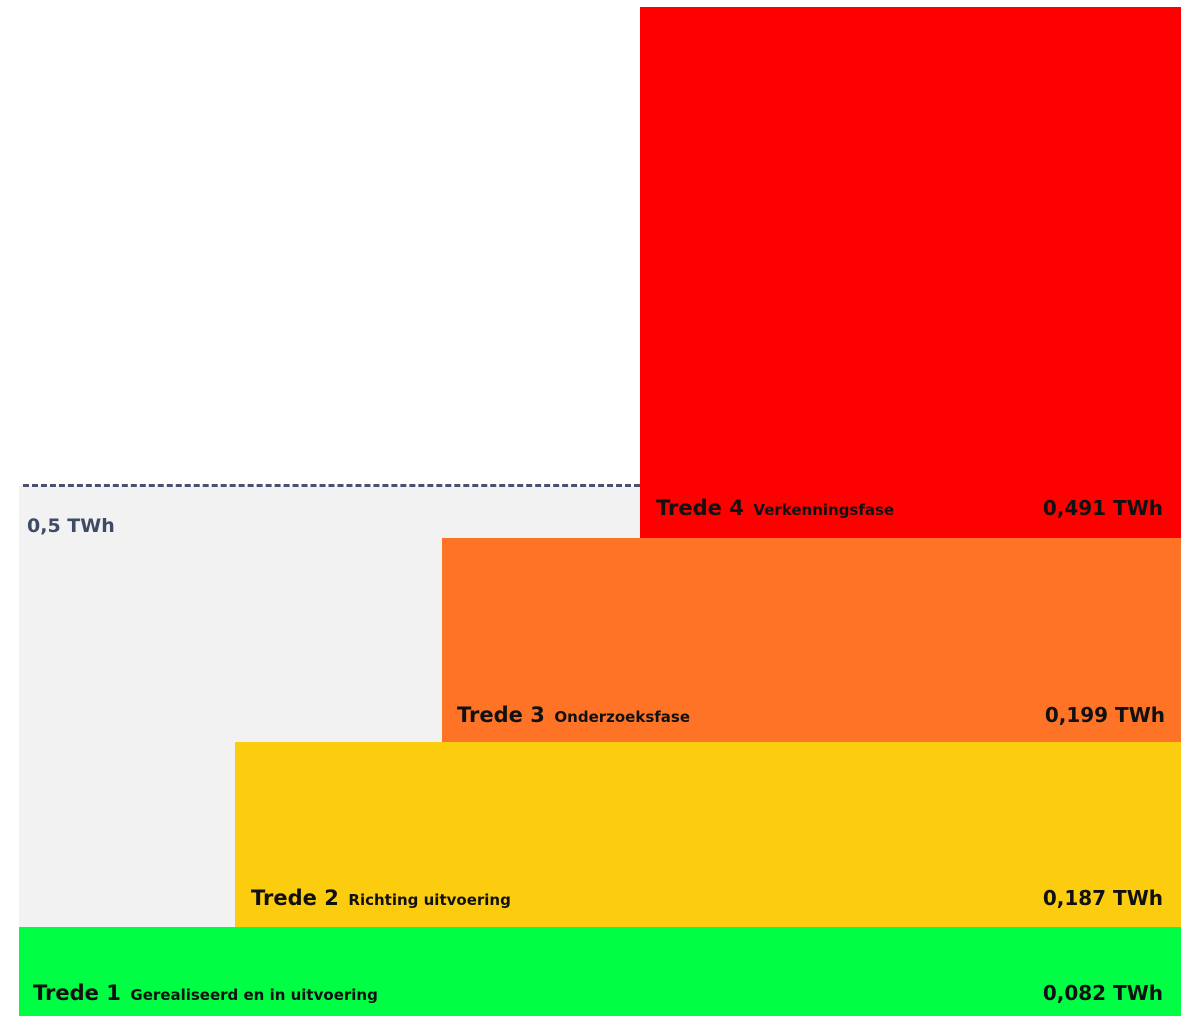  I want to click on step-1-phase: Gerealiseerd en in uitvoering, so click(254, 995).